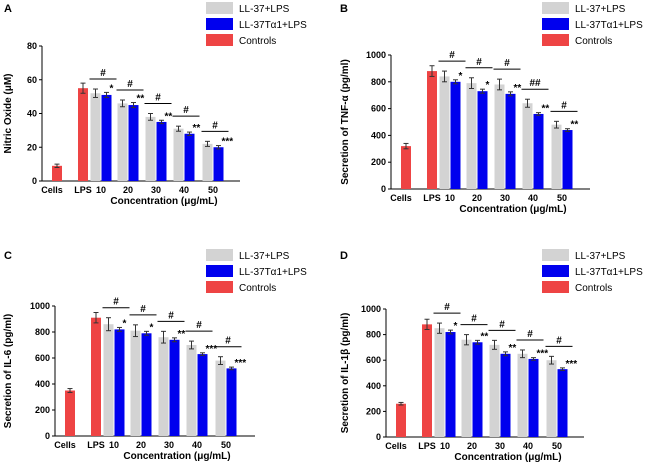 The image size is (669, 466). What do you see at coordinates (32, 80) in the screenshot?
I see `y-tick-label: 60` at bounding box center [32, 80].